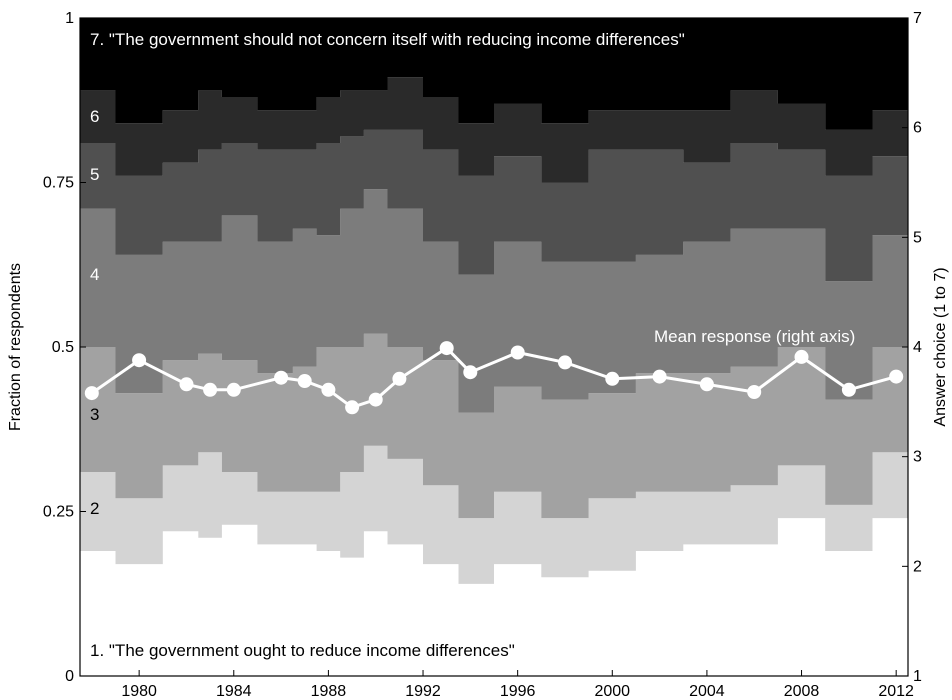 The width and height of the screenshot is (952, 700). What do you see at coordinates (917, 128) in the screenshot?
I see `y-tick-label-right: 6` at bounding box center [917, 128].